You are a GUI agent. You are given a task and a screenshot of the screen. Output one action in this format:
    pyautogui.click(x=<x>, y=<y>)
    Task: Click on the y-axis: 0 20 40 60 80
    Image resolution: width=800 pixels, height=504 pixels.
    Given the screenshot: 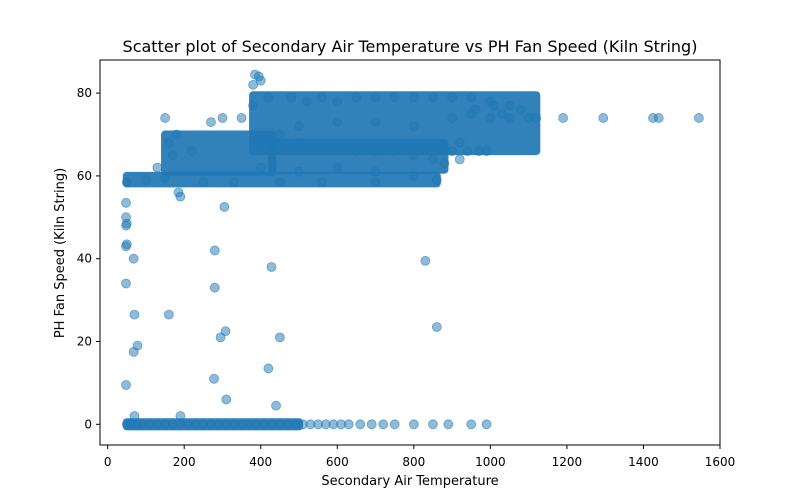 What is the action you would take?
    pyautogui.click(x=88, y=258)
    